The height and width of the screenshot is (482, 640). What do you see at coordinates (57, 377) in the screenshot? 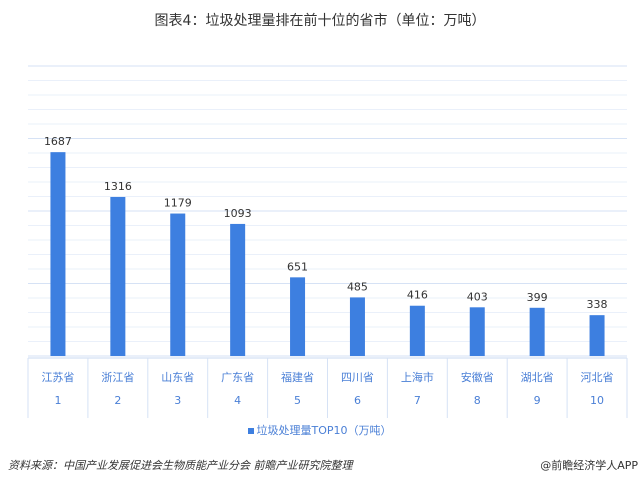
I see `category-label: 江苏省` at bounding box center [57, 377].